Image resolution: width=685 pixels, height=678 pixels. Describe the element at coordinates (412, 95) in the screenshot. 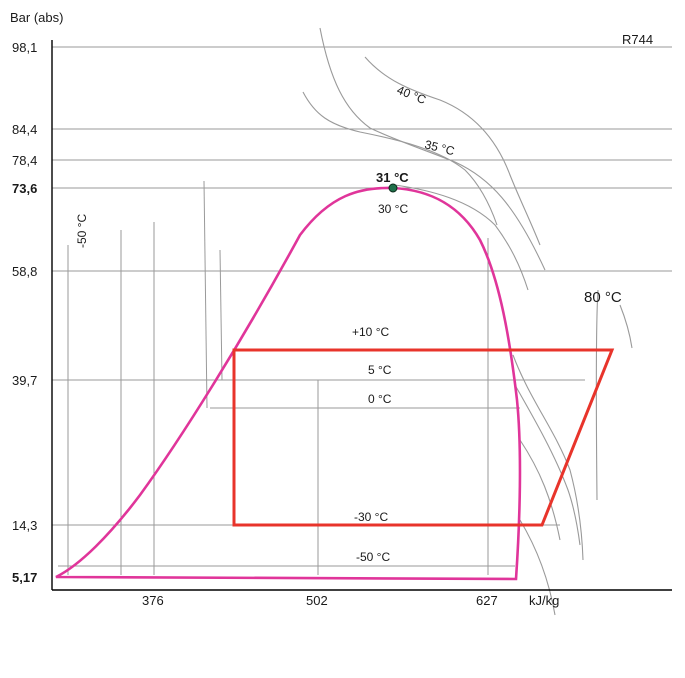

I see `isotherm-label-40: 40 °C` at that location.